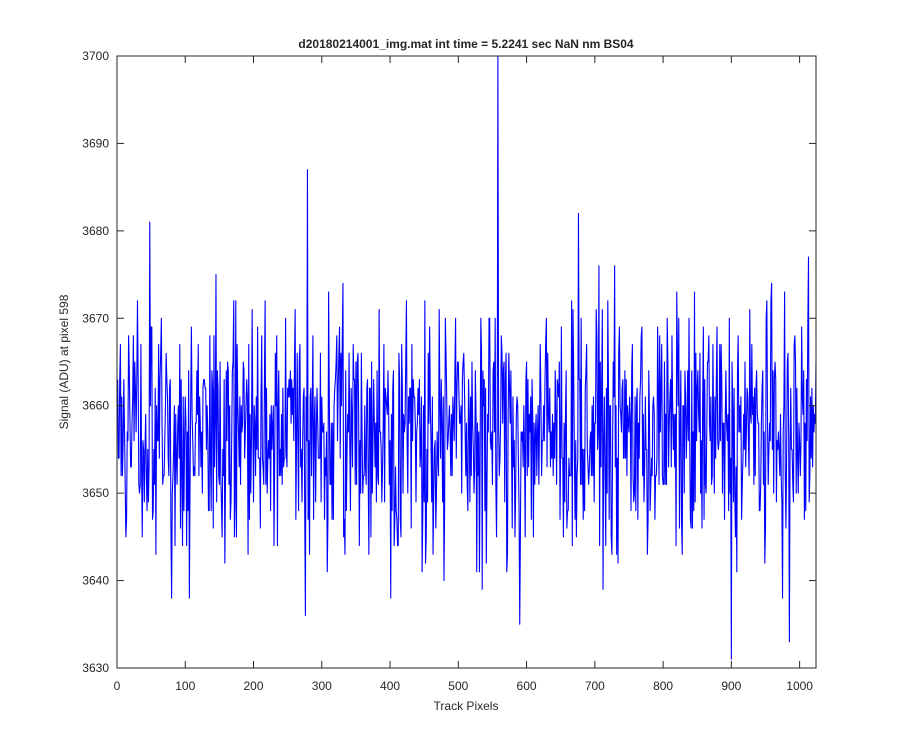  What do you see at coordinates (254, 686) in the screenshot?
I see `x-tick-label: 200` at bounding box center [254, 686].